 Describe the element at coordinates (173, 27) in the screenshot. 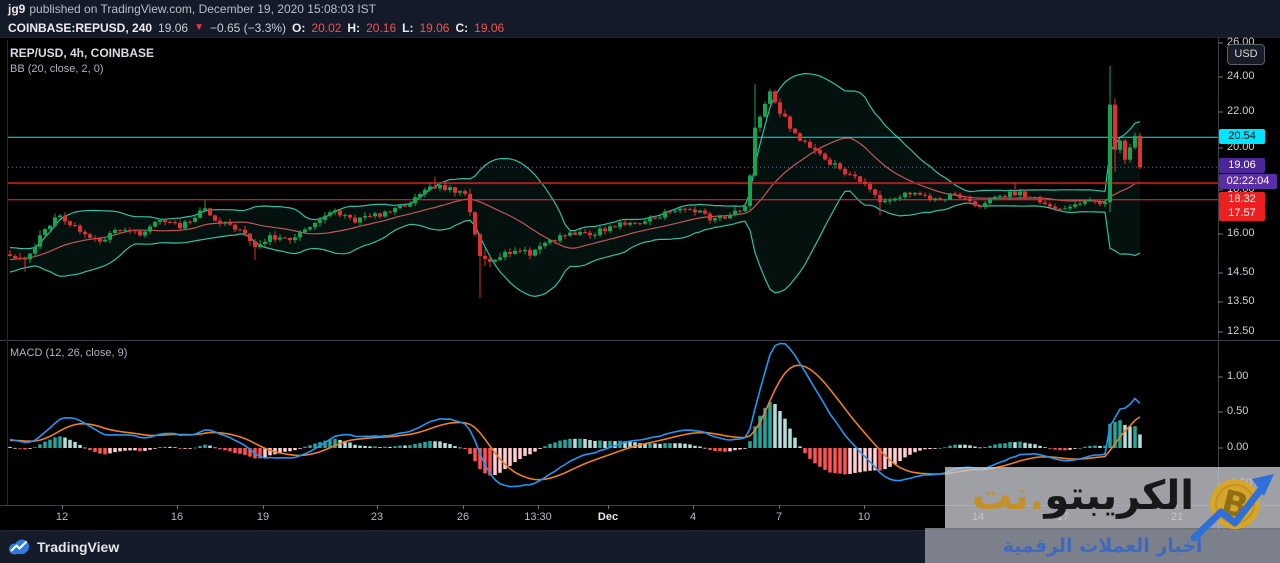

I see `last-price: 19.06` at that location.